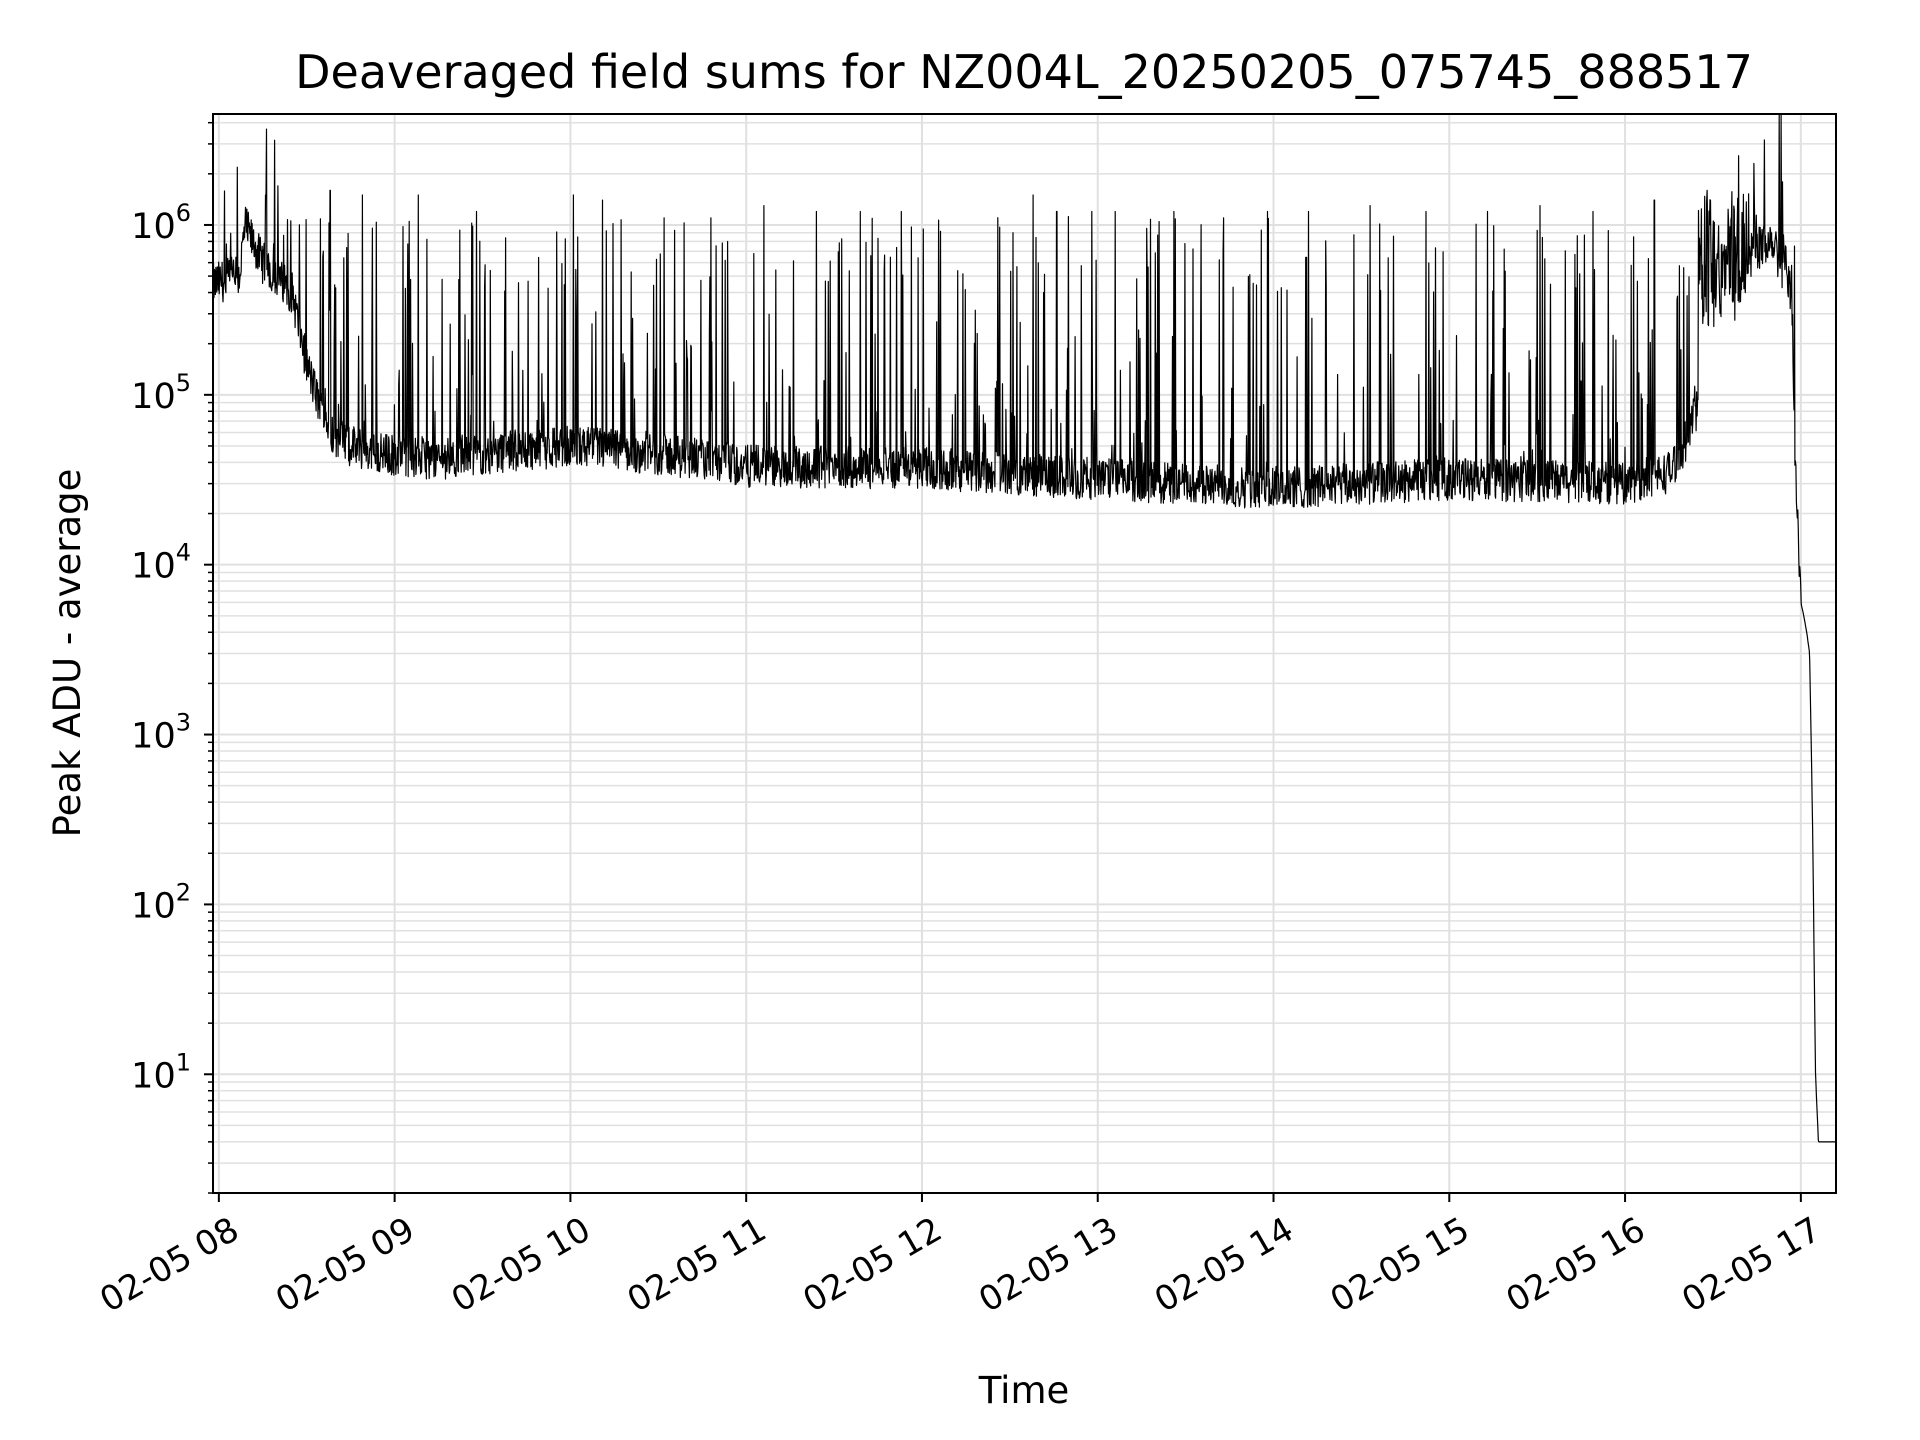 The width and height of the screenshot is (1920, 1440). I want to click on y-axis-label: Peak ADU - average, so click(67, 653).